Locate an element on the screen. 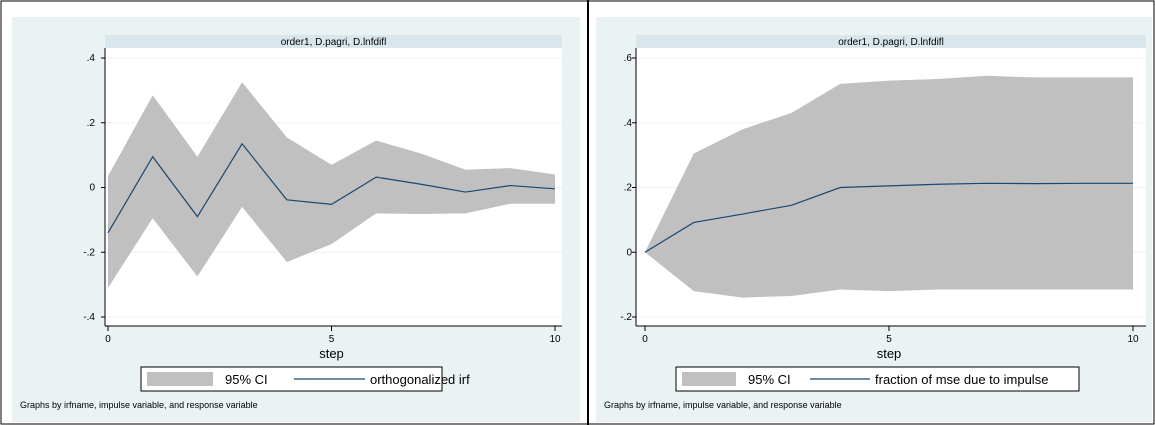 The image size is (1155, 425). legend: 95% CI fraction of mse due to impulse is located at coordinates (877, 379).